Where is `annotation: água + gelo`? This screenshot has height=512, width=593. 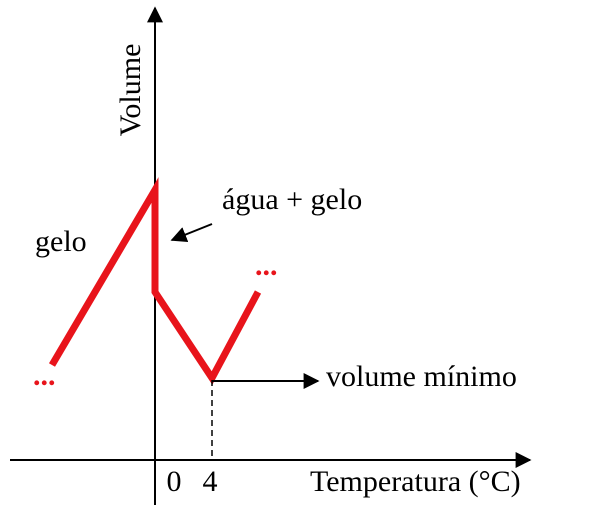
annotation: água + gelo is located at coordinates (292, 199).